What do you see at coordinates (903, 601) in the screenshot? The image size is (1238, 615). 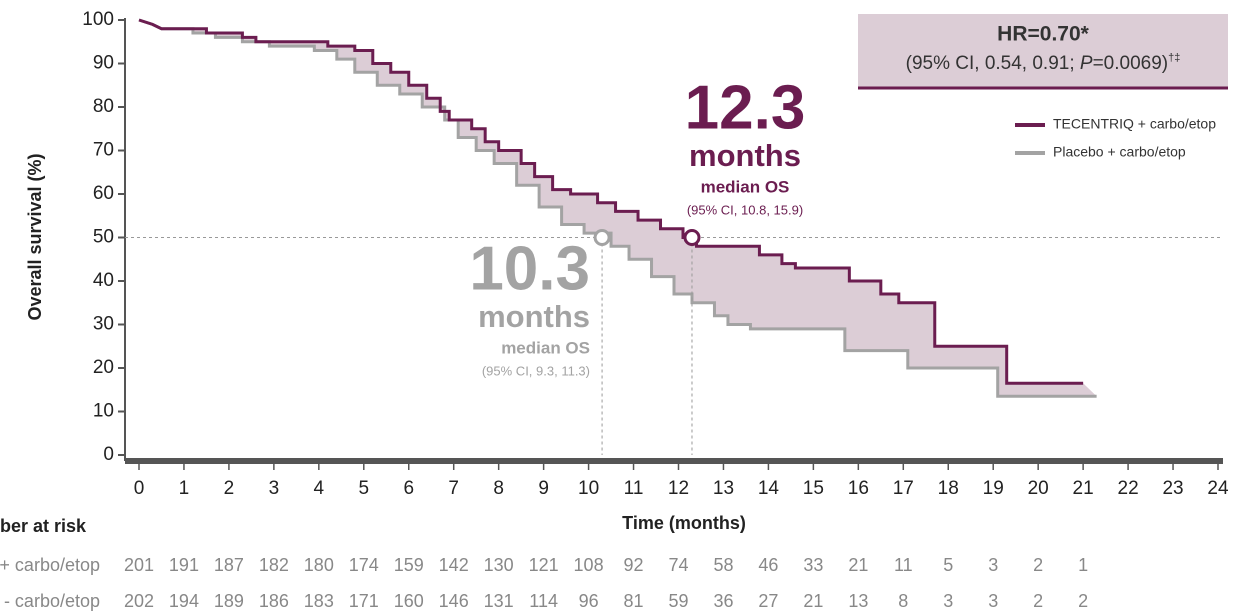 I see `risk-value: 8` at bounding box center [903, 601].